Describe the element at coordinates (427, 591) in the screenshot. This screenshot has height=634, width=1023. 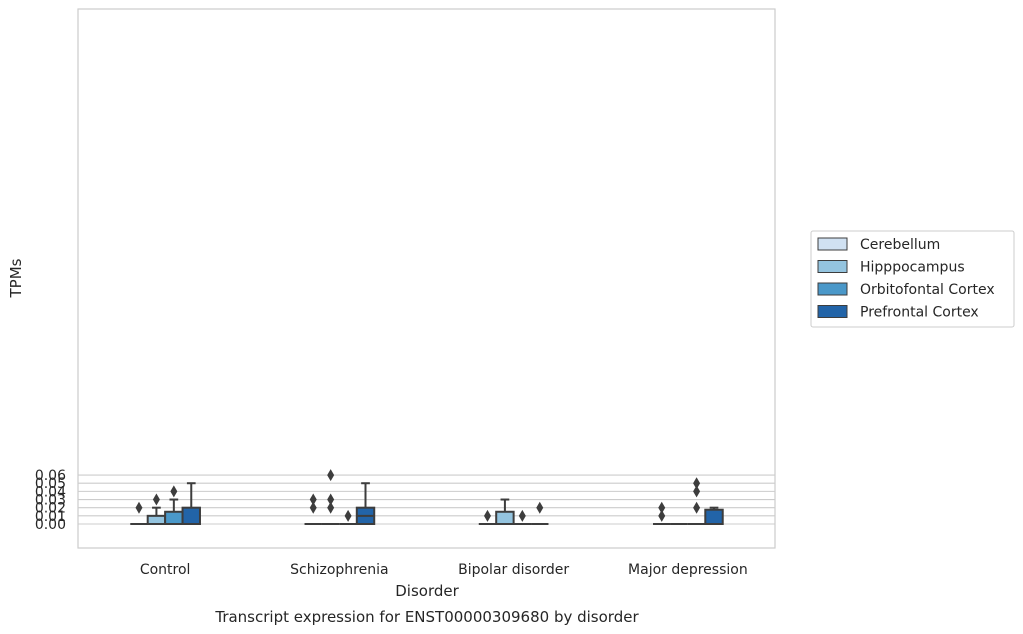
I see `x-axis-label: Disorder` at that location.